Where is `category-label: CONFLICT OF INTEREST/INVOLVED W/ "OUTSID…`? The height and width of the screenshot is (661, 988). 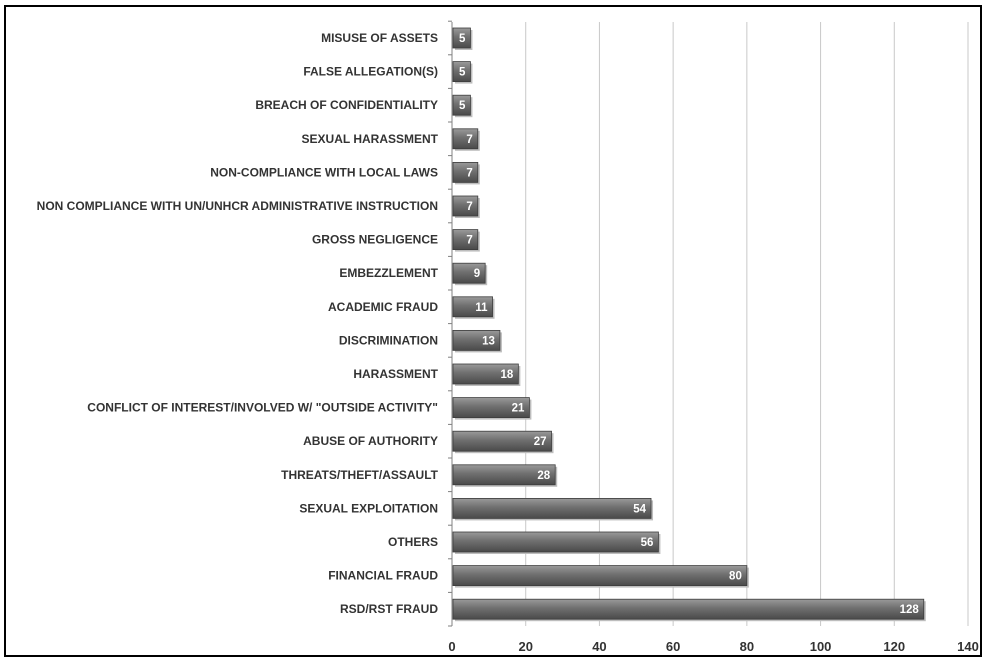
category-label: CONFLICT OF INTEREST/INVOLVED W/ "OUTSID… is located at coordinates (262, 408).